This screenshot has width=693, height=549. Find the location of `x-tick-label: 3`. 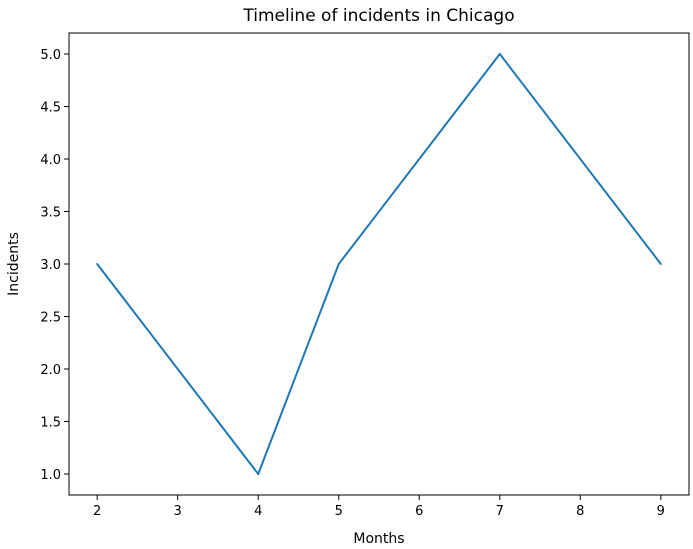

x-tick-label: 3 is located at coordinates (178, 511).